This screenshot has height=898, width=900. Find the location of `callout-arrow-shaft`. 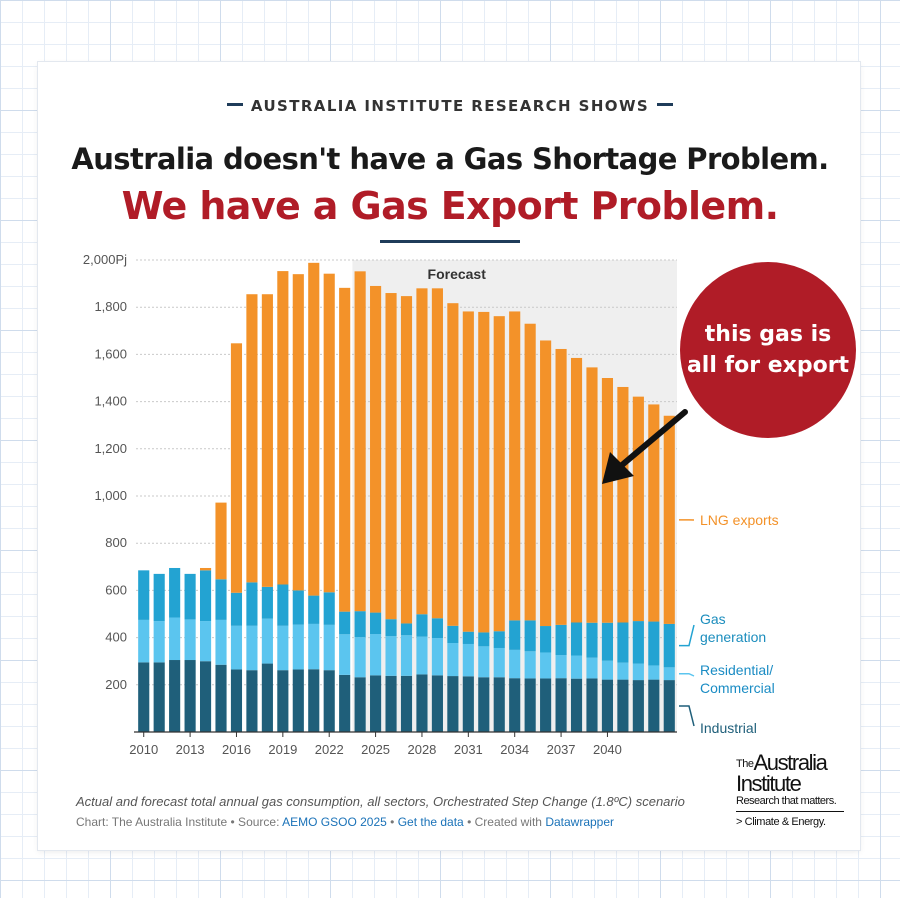

callout-arrow-shaft is located at coordinates (653, 438).